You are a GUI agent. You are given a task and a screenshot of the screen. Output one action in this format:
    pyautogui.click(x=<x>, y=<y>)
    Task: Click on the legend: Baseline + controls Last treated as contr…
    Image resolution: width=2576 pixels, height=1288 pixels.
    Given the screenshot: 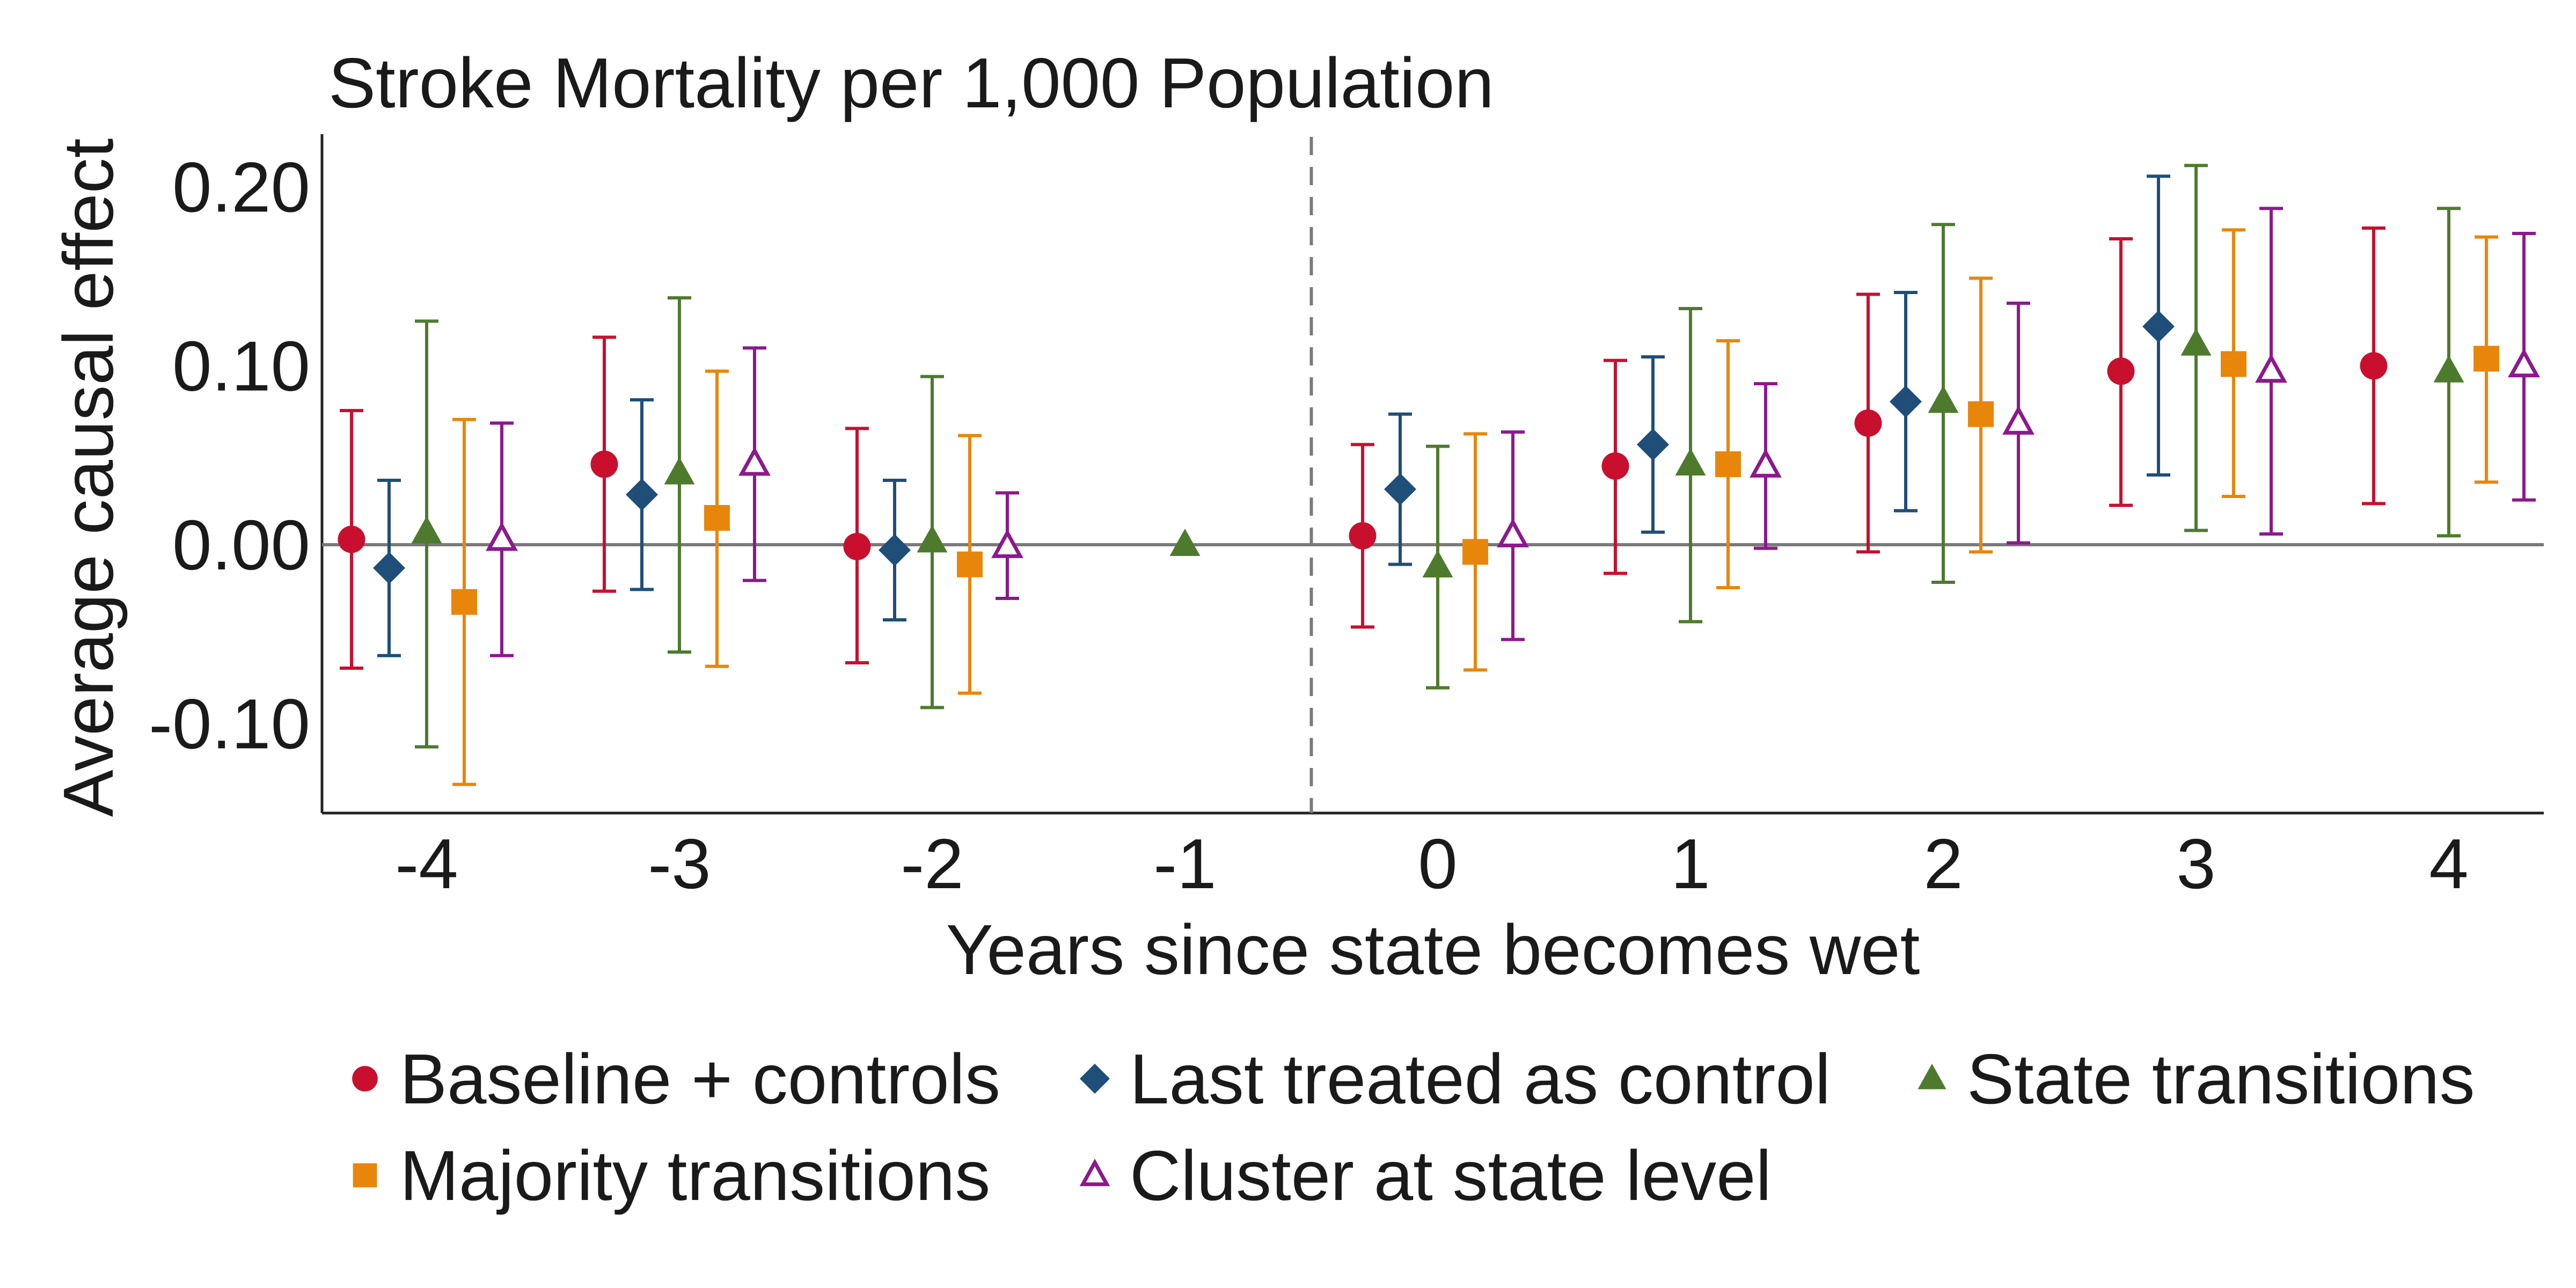 What is the action you would take?
    pyautogui.click(x=1413, y=1127)
    